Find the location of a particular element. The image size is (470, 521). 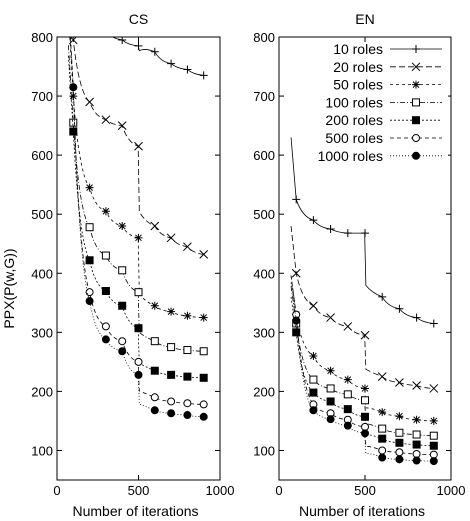

legend-label: 200 roles is located at coordinates (354, 120).